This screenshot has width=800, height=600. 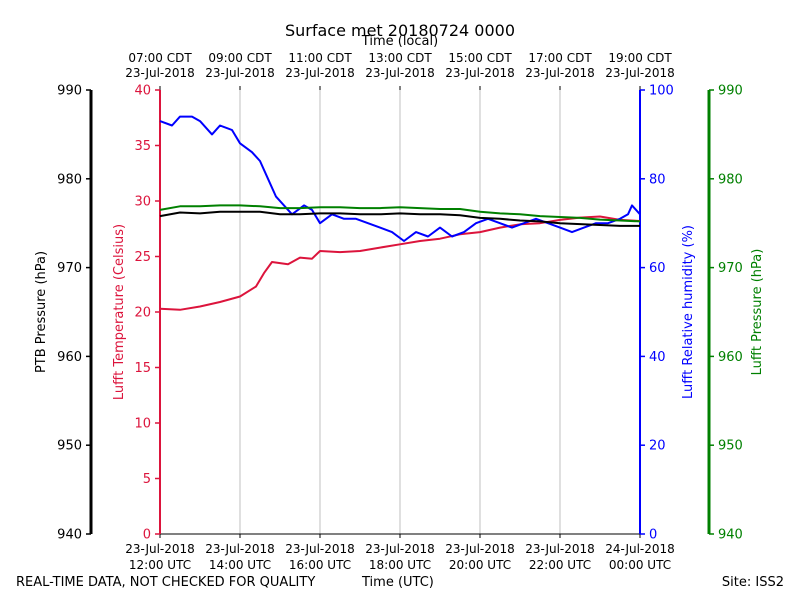 I want to click on temperature-tick-label-8: 40, so click(x=142, y=91).